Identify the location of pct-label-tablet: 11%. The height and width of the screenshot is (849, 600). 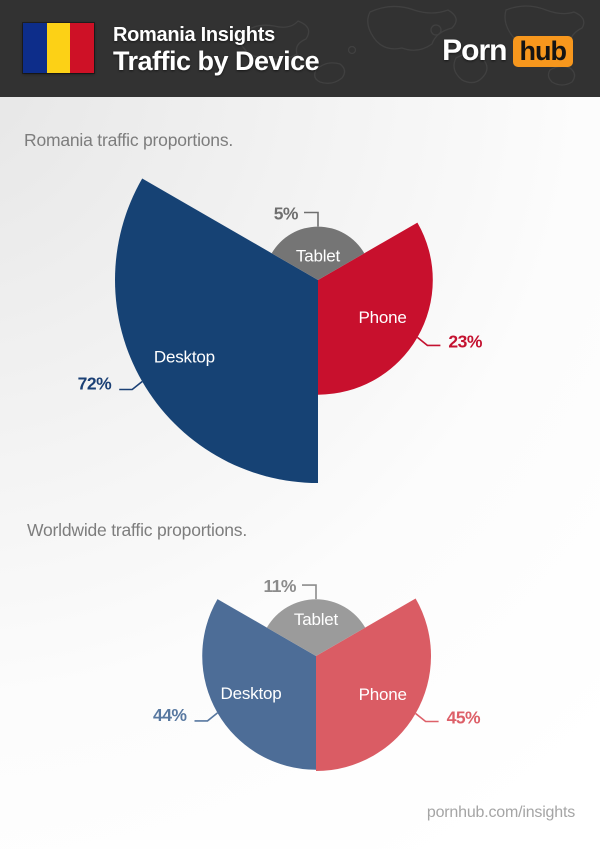
(279, 586).